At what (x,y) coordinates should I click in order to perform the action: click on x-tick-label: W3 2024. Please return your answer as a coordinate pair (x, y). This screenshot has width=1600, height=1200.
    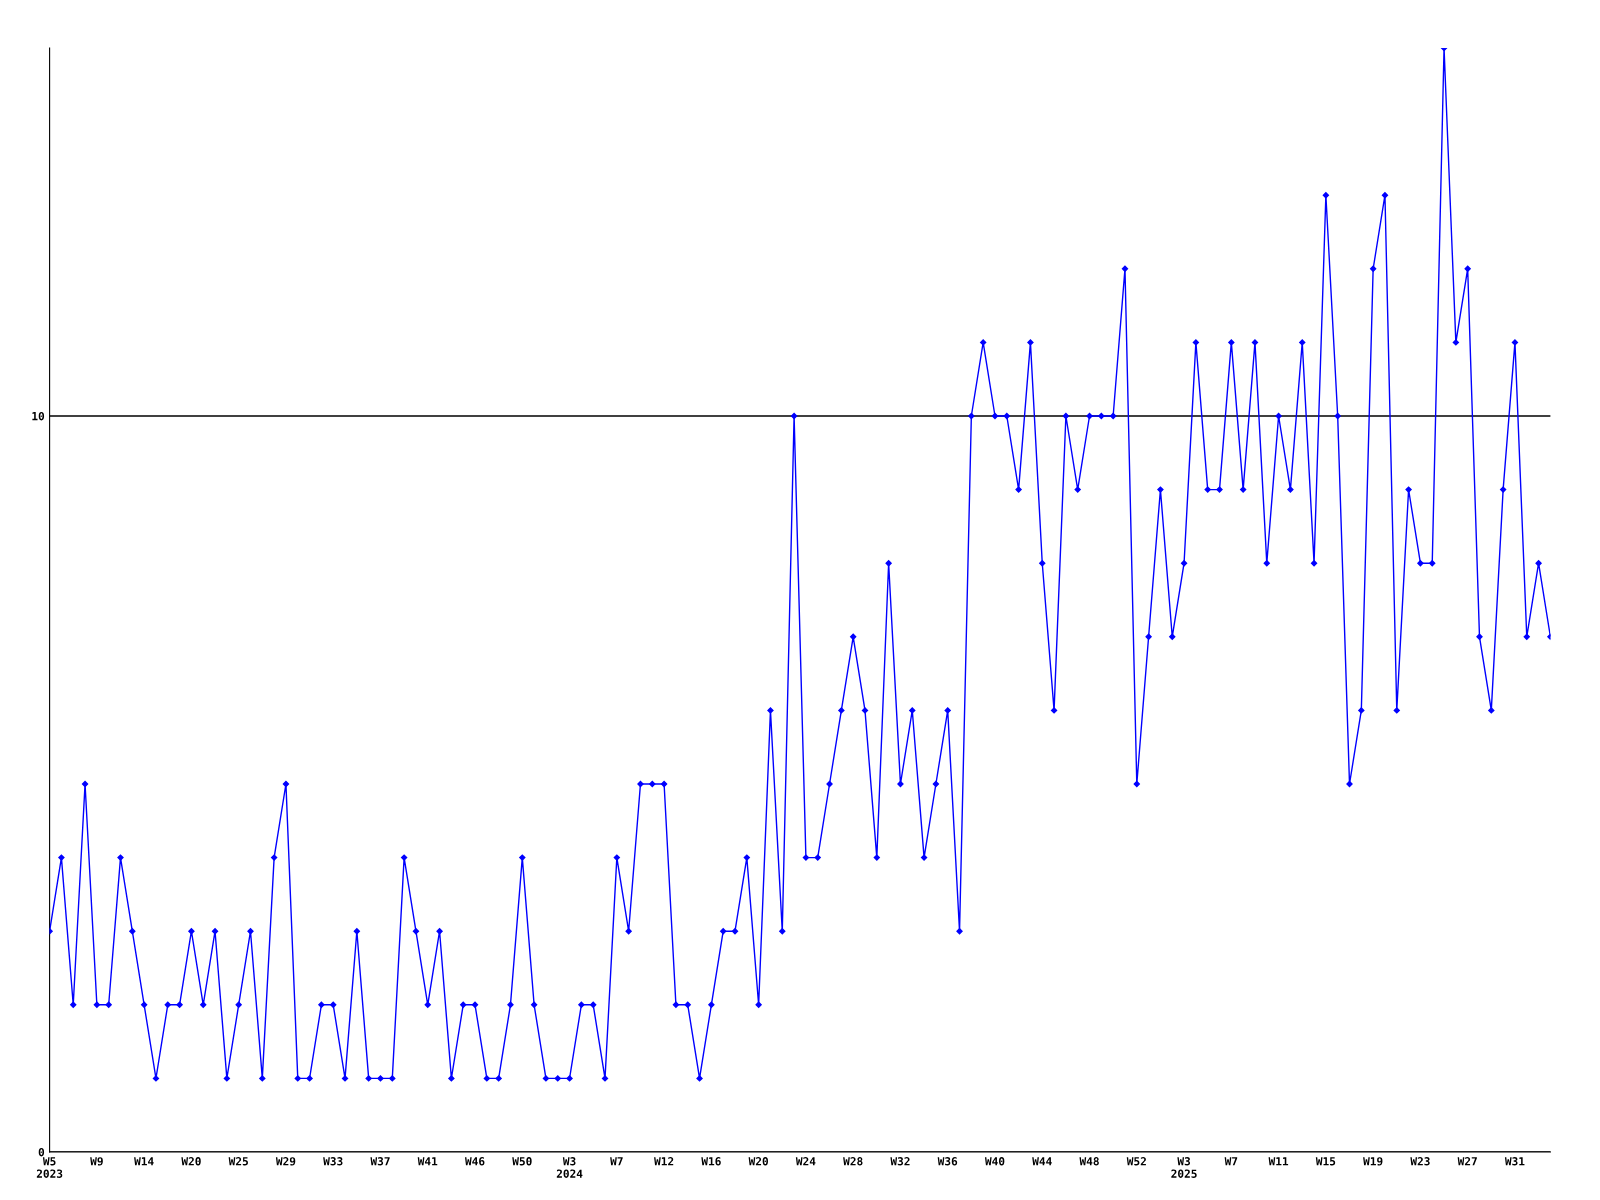
    Looking at the image, I should click on (569, 1167).